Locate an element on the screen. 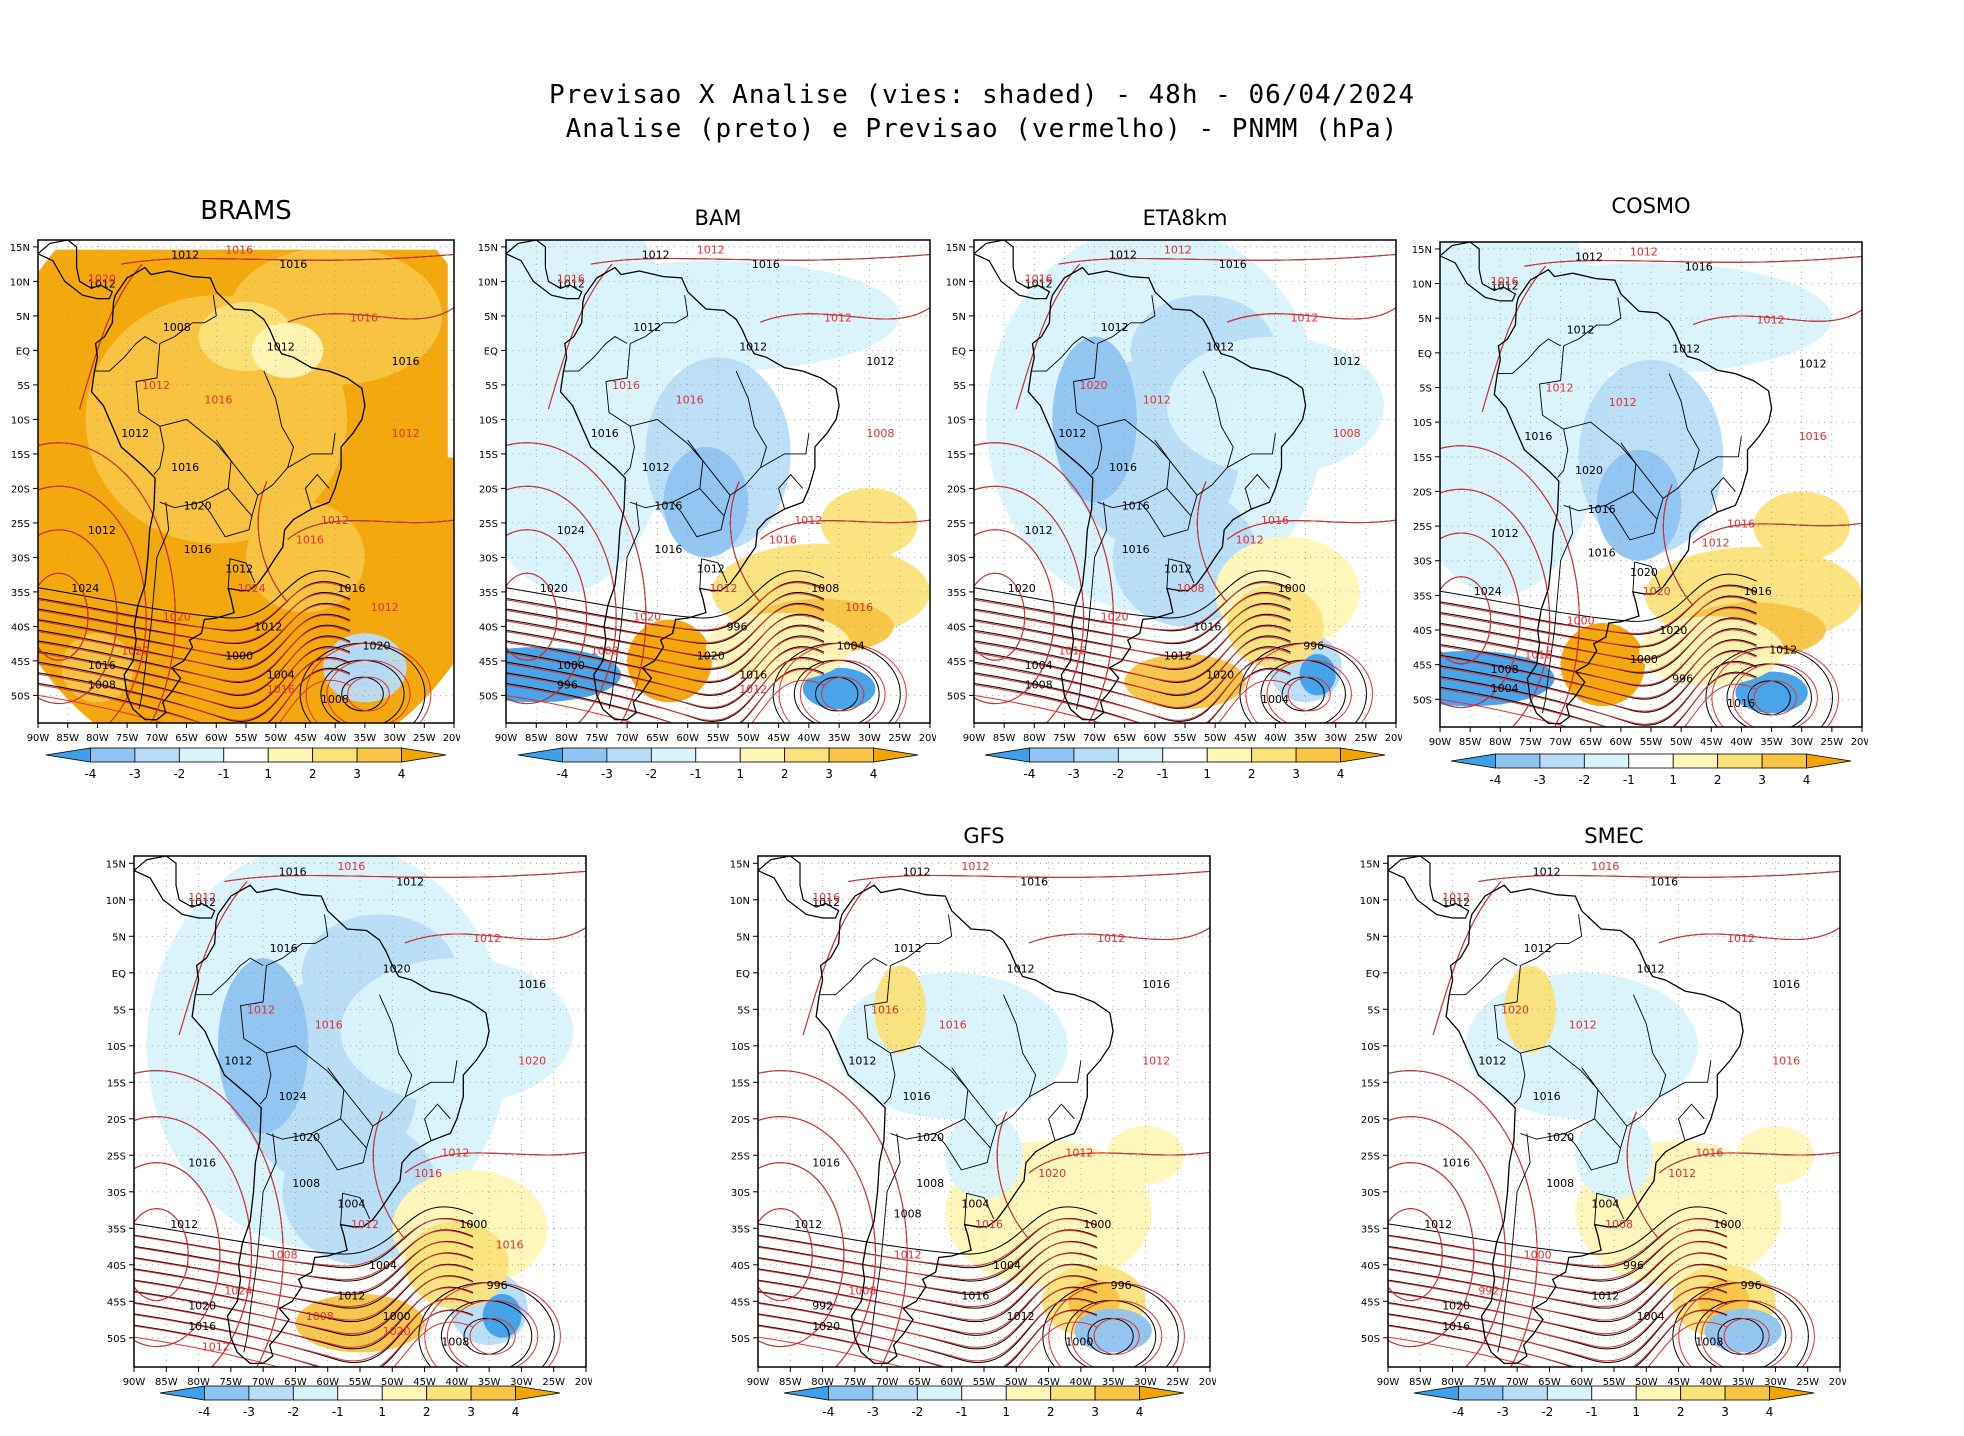  lon-tick-label: 90W is located at coordinates (758, 1382).